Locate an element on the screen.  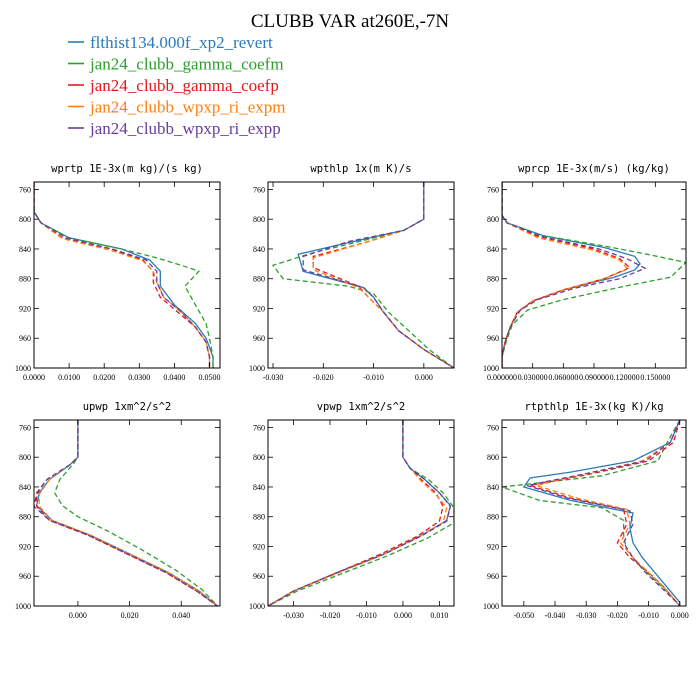
x-tick-label: 0.0200 is located at coordinates (104, 377).